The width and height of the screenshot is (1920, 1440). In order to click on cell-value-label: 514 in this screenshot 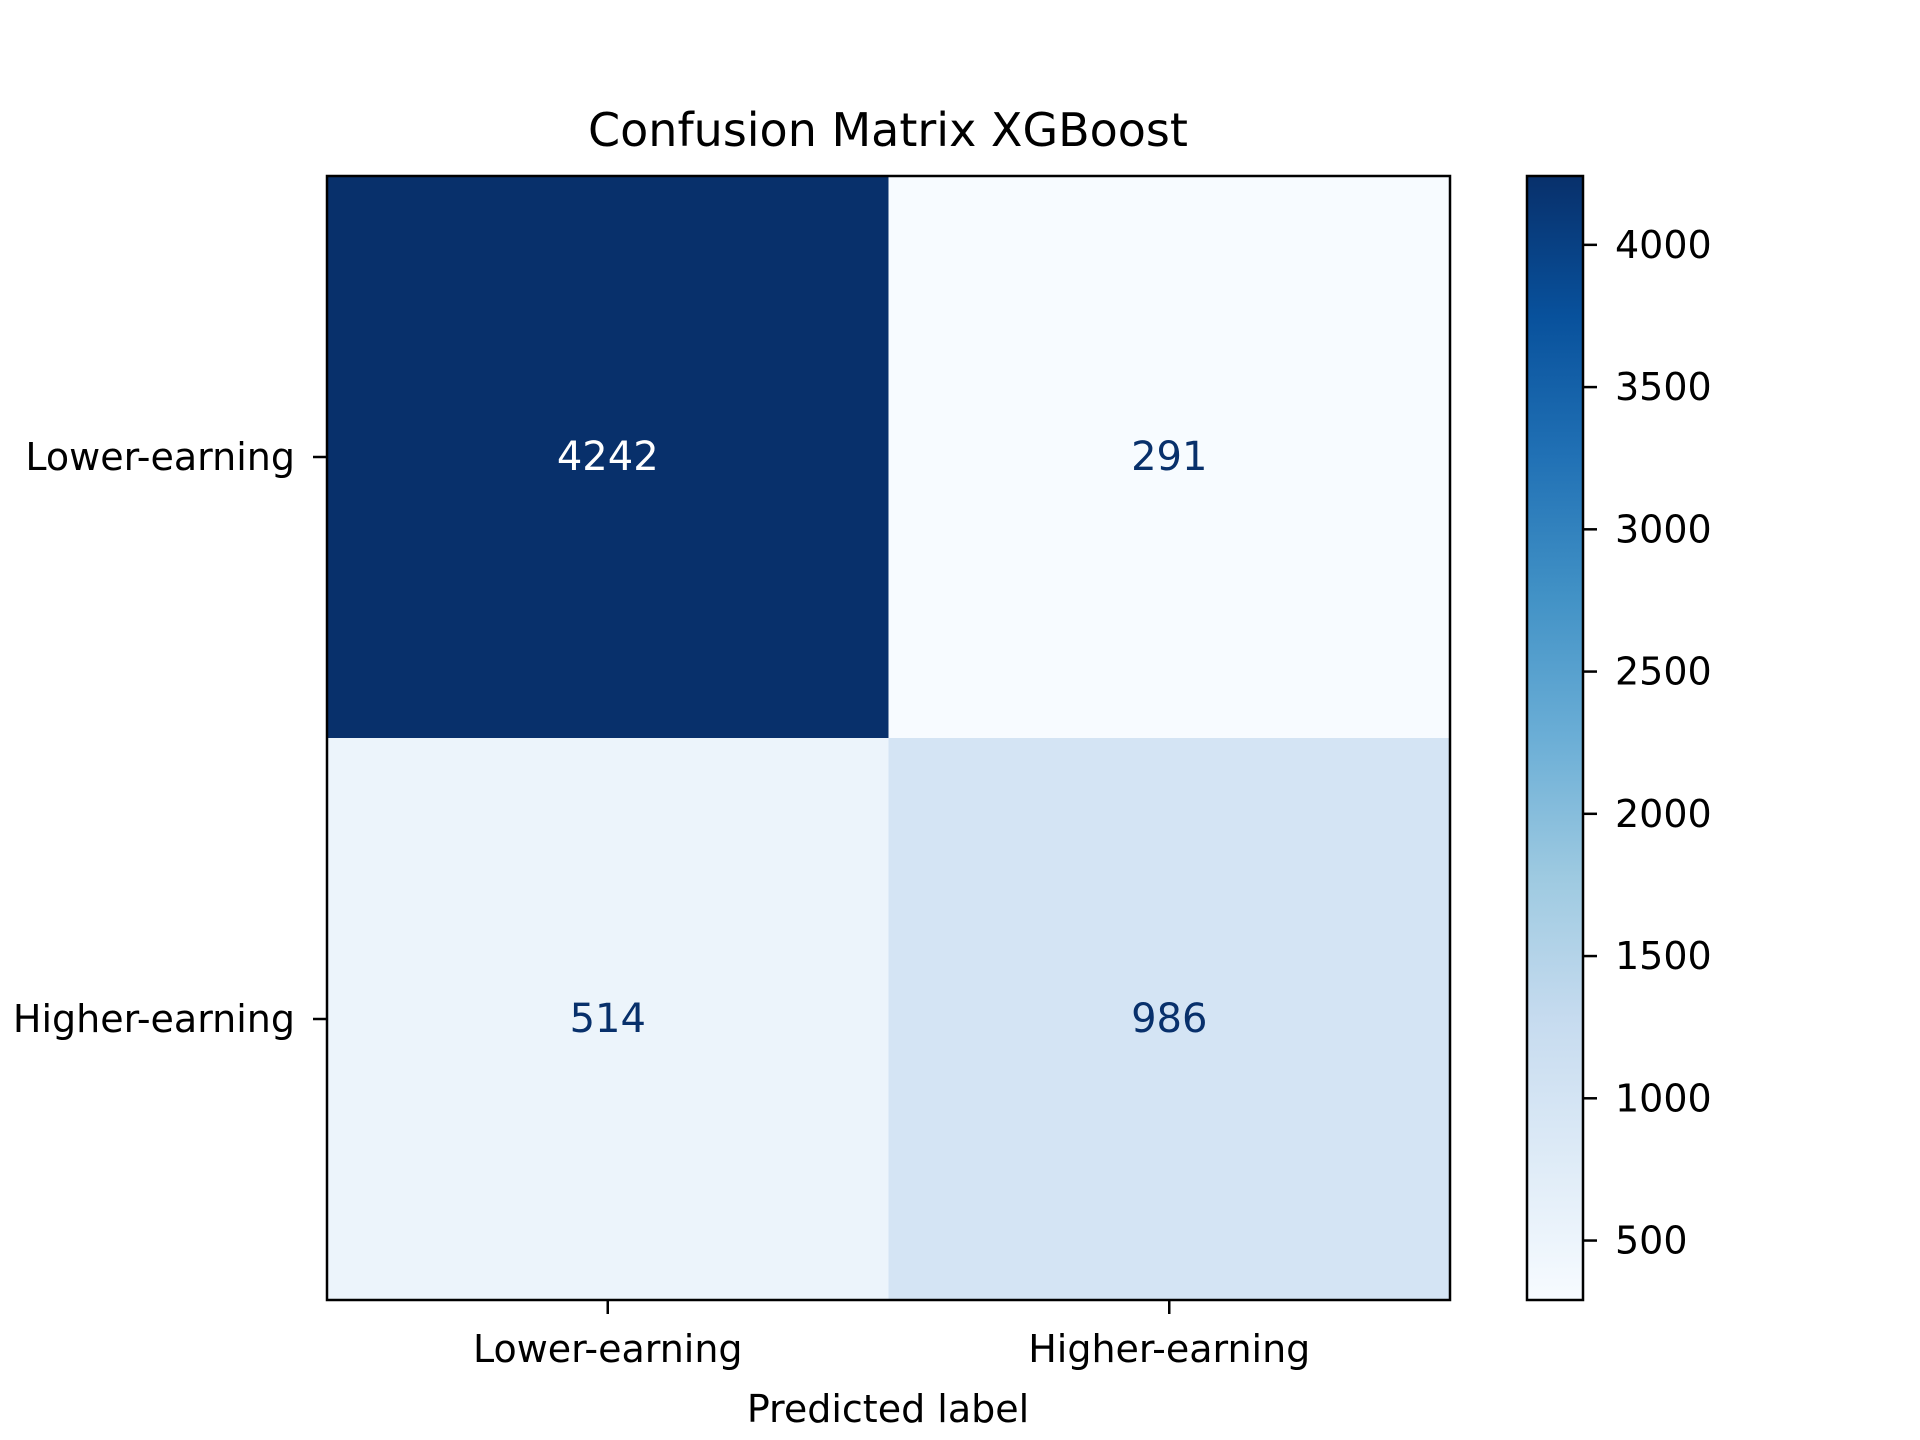, I will do `click(608, 1019)`.